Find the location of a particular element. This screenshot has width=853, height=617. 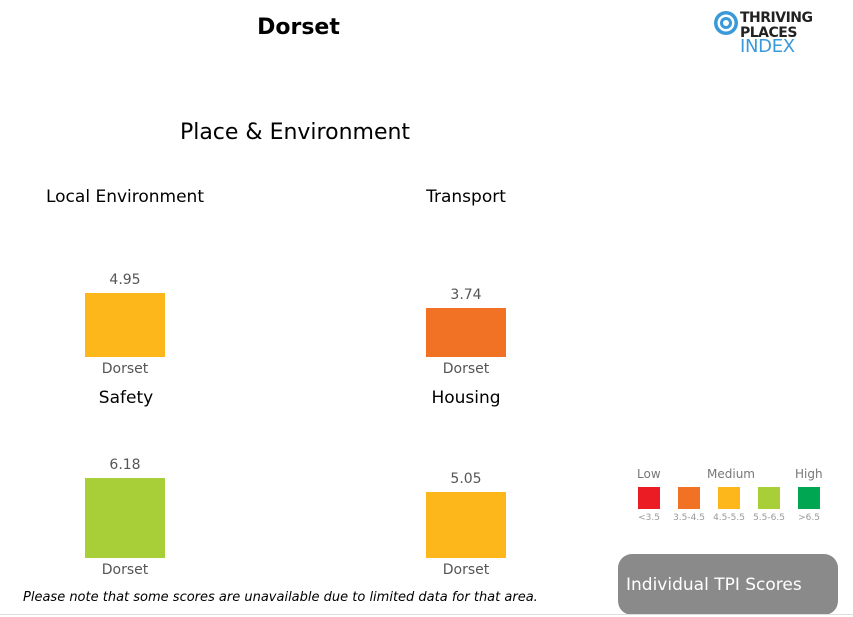

individual-tpi-scores-button: Individual TPI Scores is located at coordinates (728, 584).